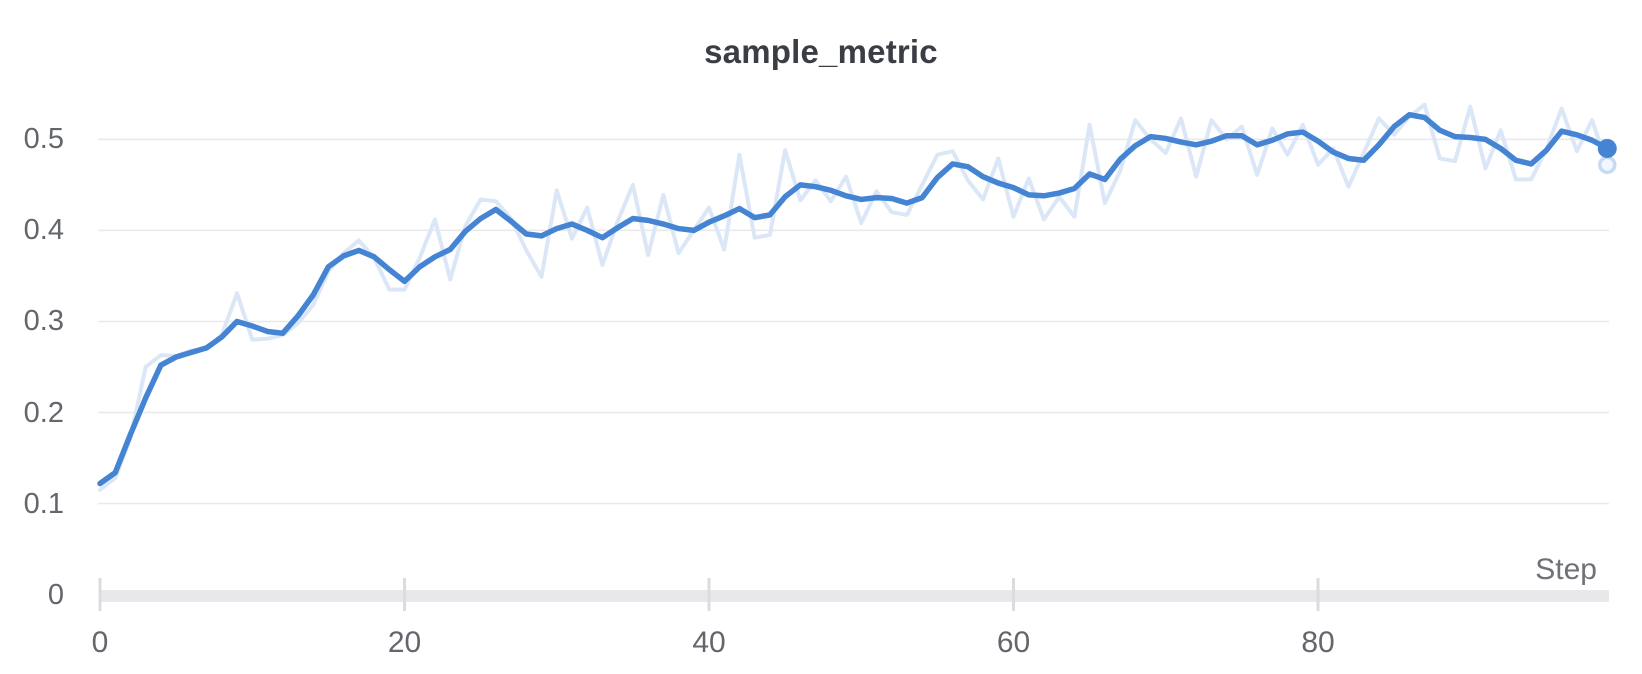 The image size is (1642, 674). I want to click on y-tick-label: 0.1, so click(43, 503).